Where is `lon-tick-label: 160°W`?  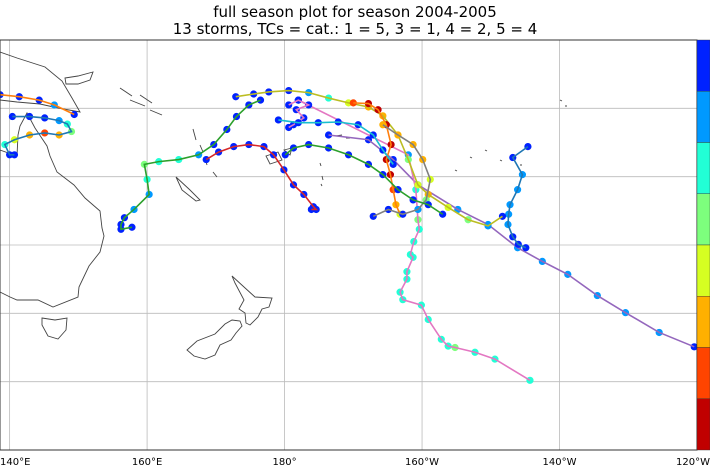 lon-tick-label: 160°W is located at coordinates (422, 462).